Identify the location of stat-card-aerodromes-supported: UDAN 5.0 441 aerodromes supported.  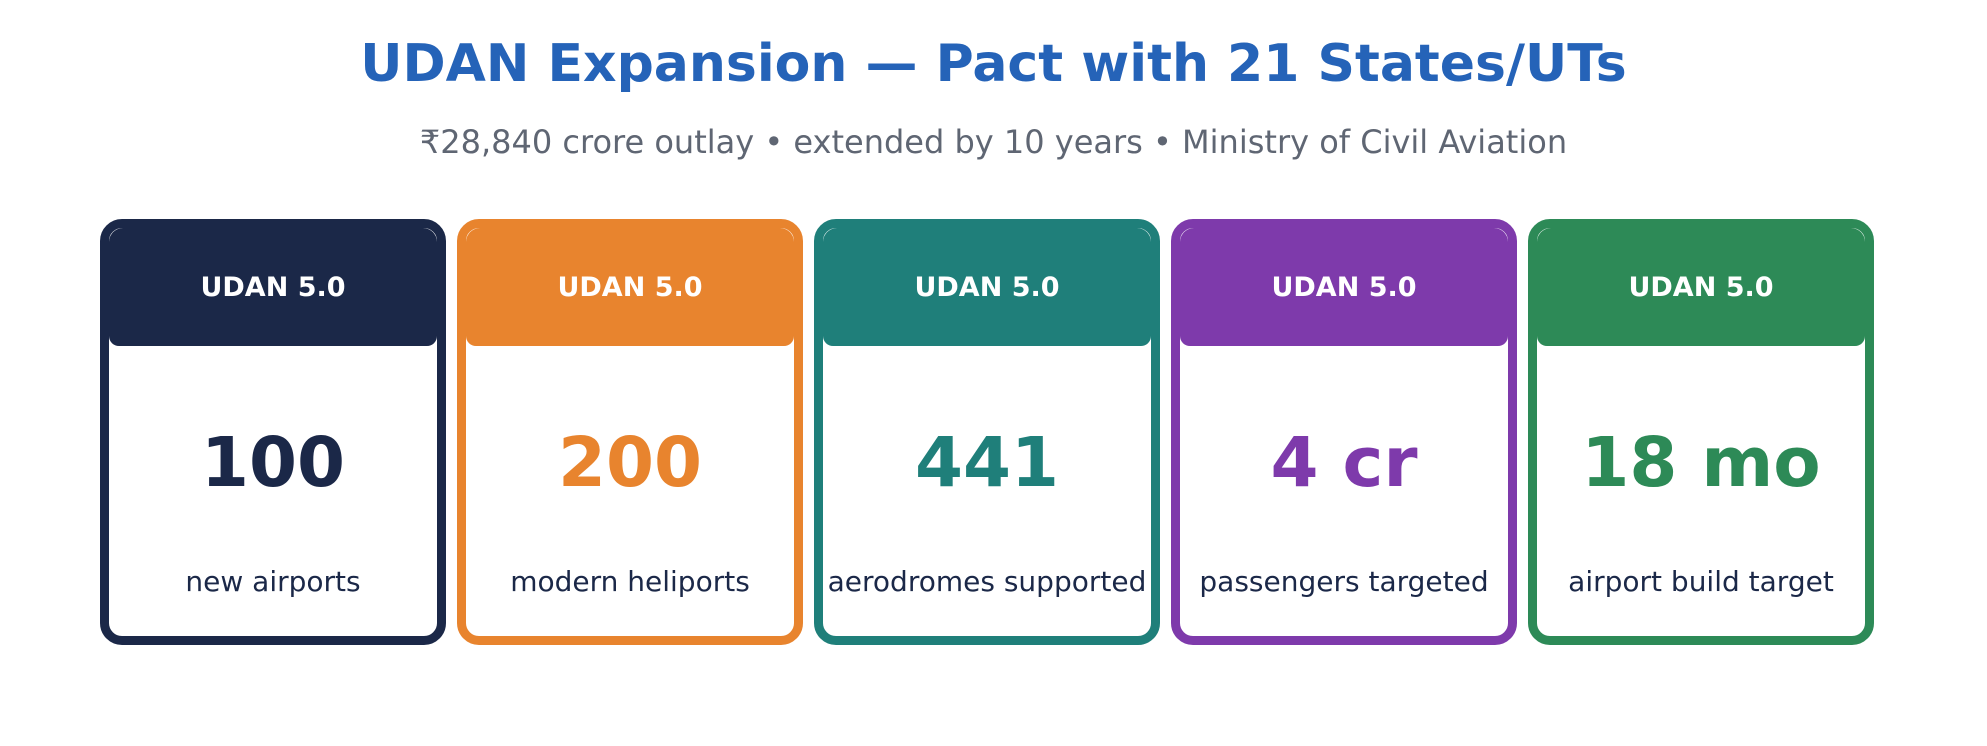
(987, 432).